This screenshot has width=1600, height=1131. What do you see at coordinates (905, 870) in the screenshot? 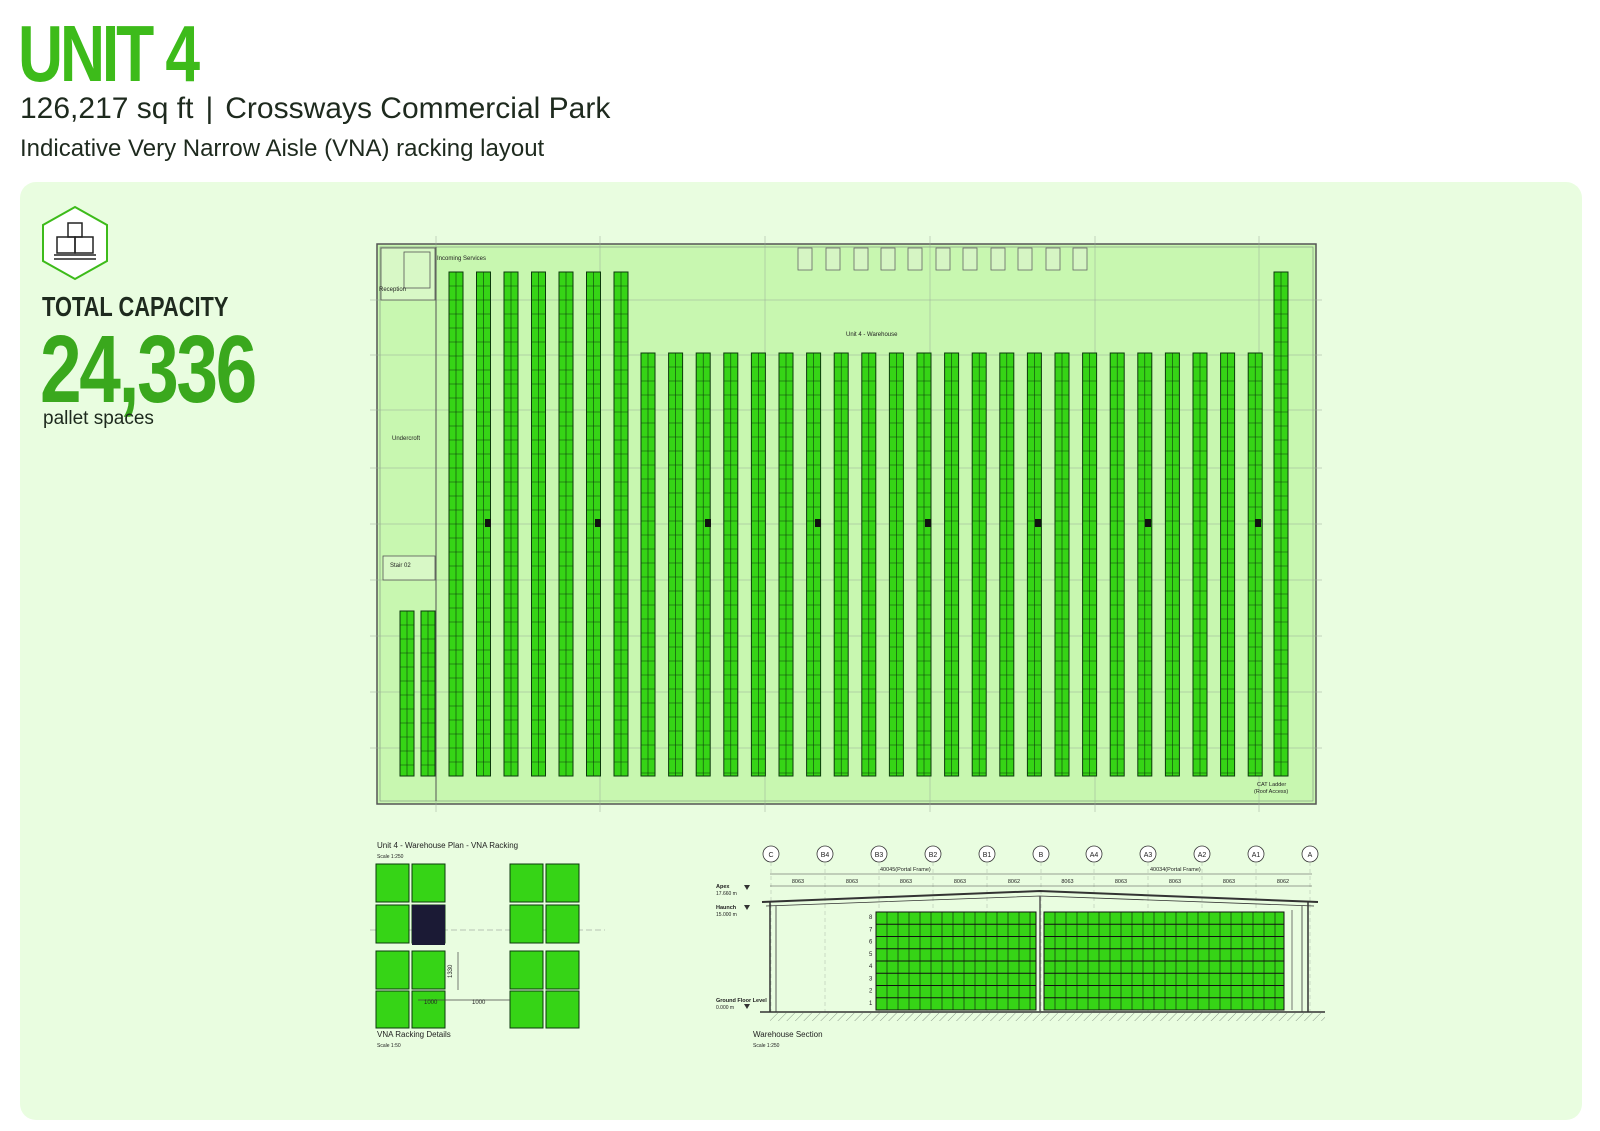
I see `portal-left: 40045(Portal Frame)` at bounding box center [905, 870].